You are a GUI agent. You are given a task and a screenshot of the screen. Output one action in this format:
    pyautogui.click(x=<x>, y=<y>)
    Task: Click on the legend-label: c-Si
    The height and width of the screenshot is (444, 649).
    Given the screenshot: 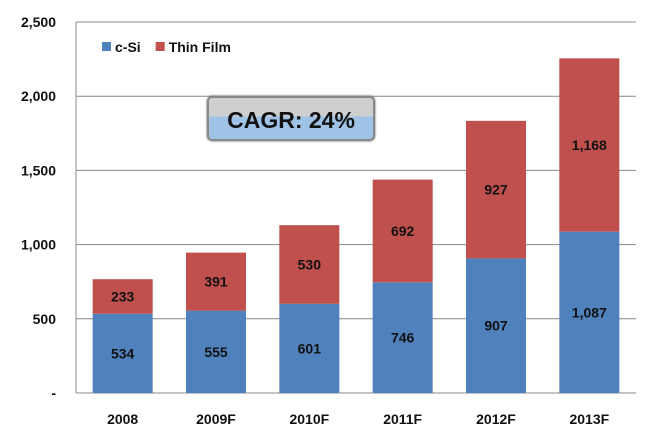 What is the action you would take?
    pyautogui.click(x=128, y=47)
    